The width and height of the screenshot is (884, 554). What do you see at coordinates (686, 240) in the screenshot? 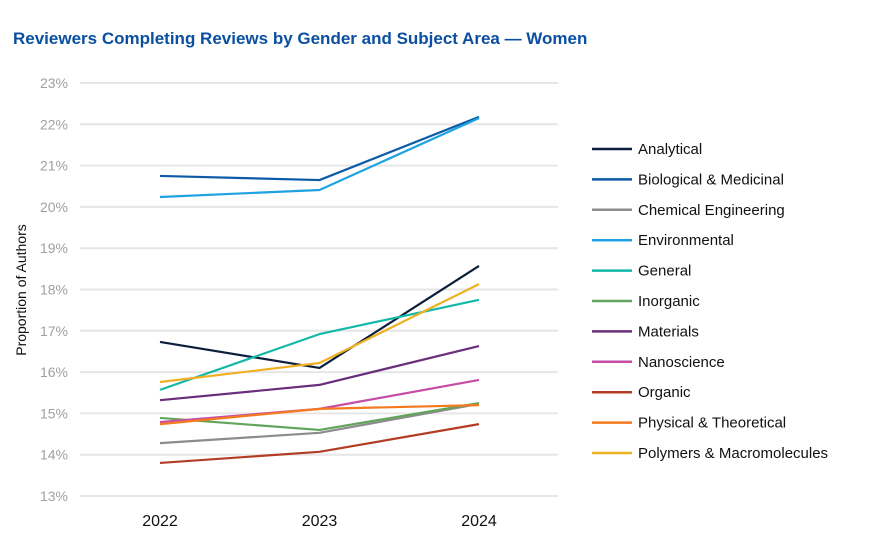
I see `legend-label: Environmental` at bounding box center [686, 240].